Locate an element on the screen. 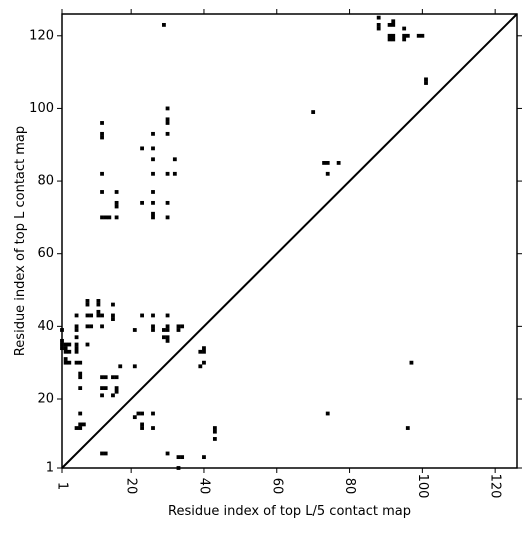 The image size is (531, 535). x-tick-label: 20 is located at coordinates (131, 486).